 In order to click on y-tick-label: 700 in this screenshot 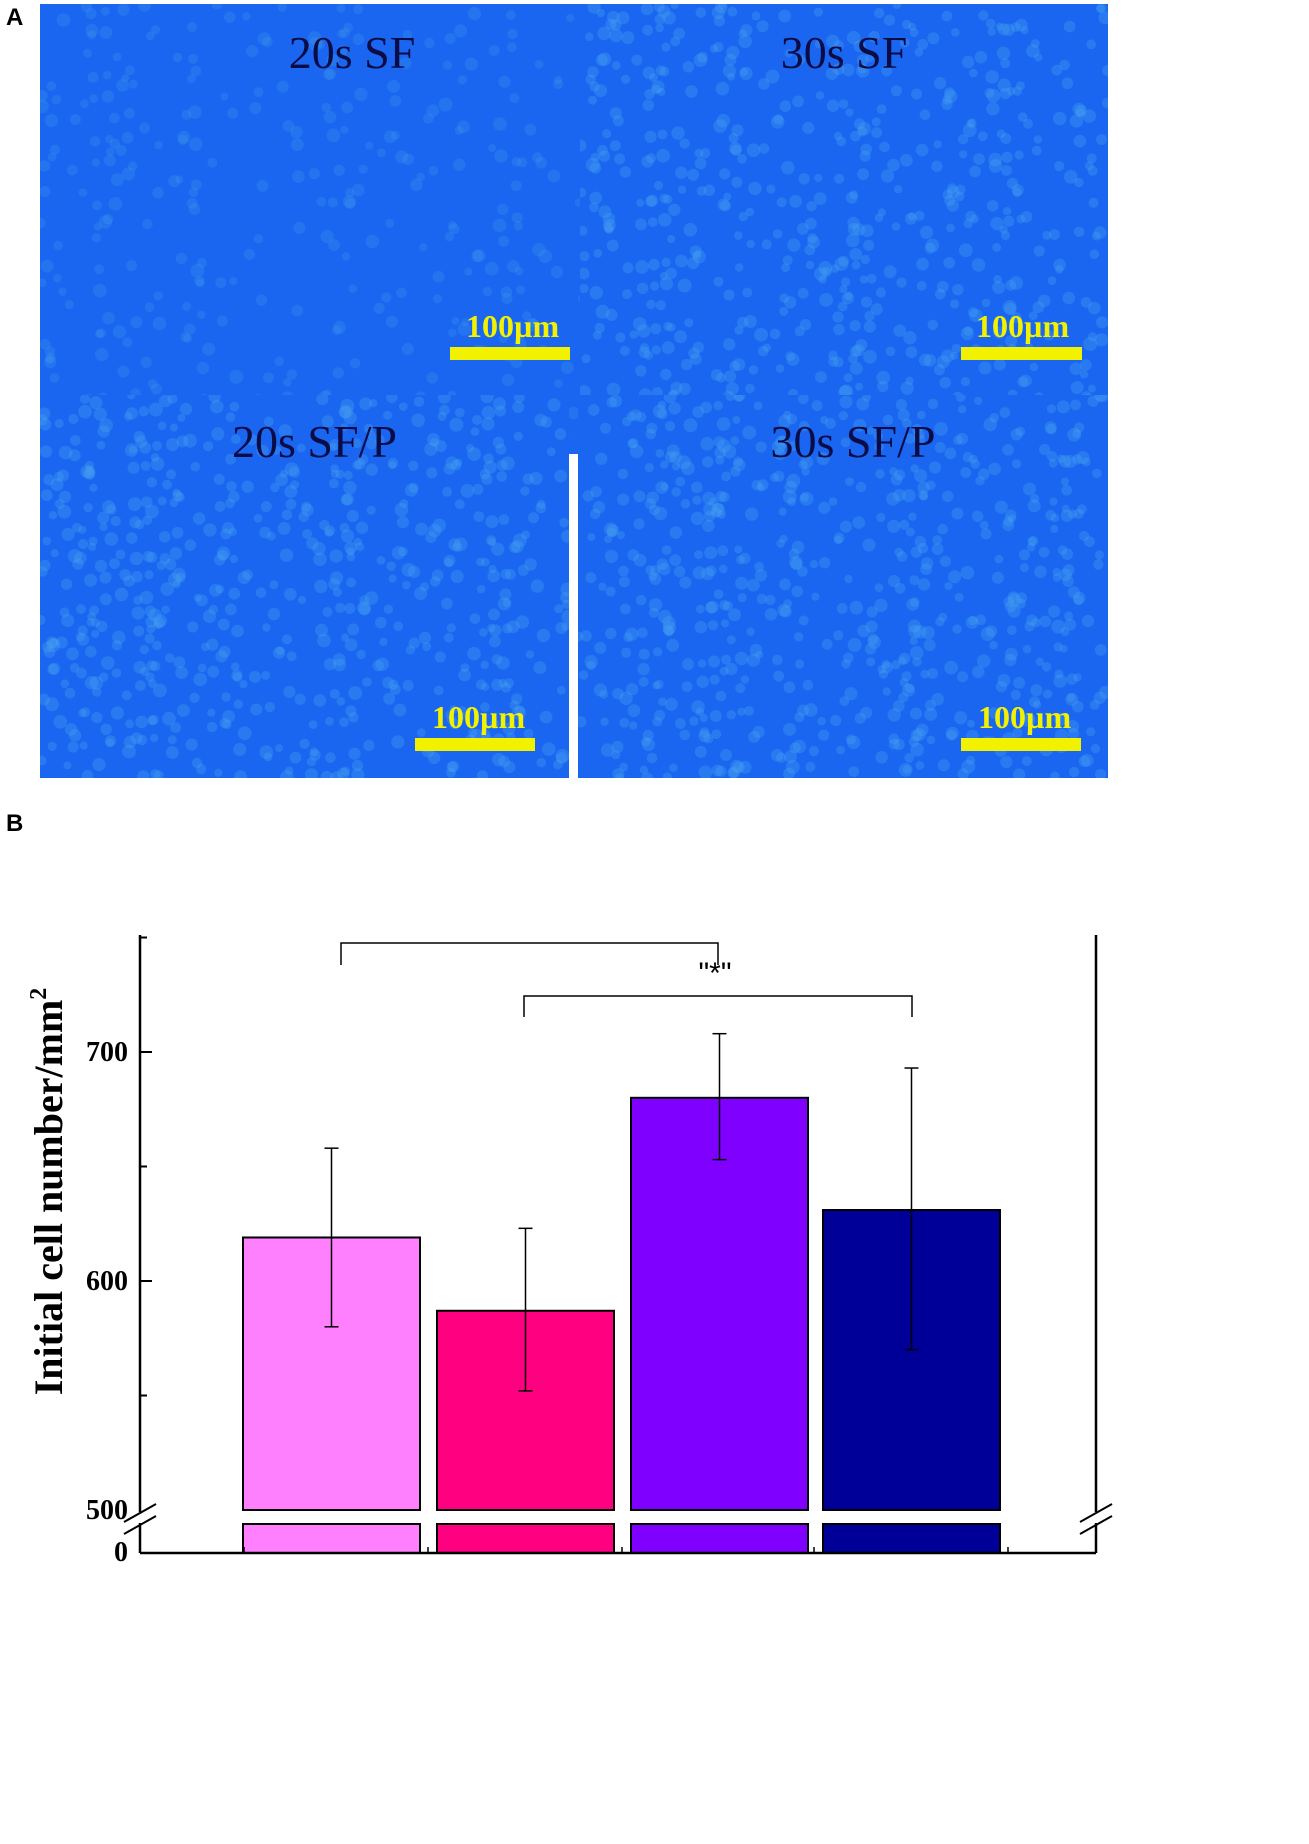, I will do `click(107, 1052)`.